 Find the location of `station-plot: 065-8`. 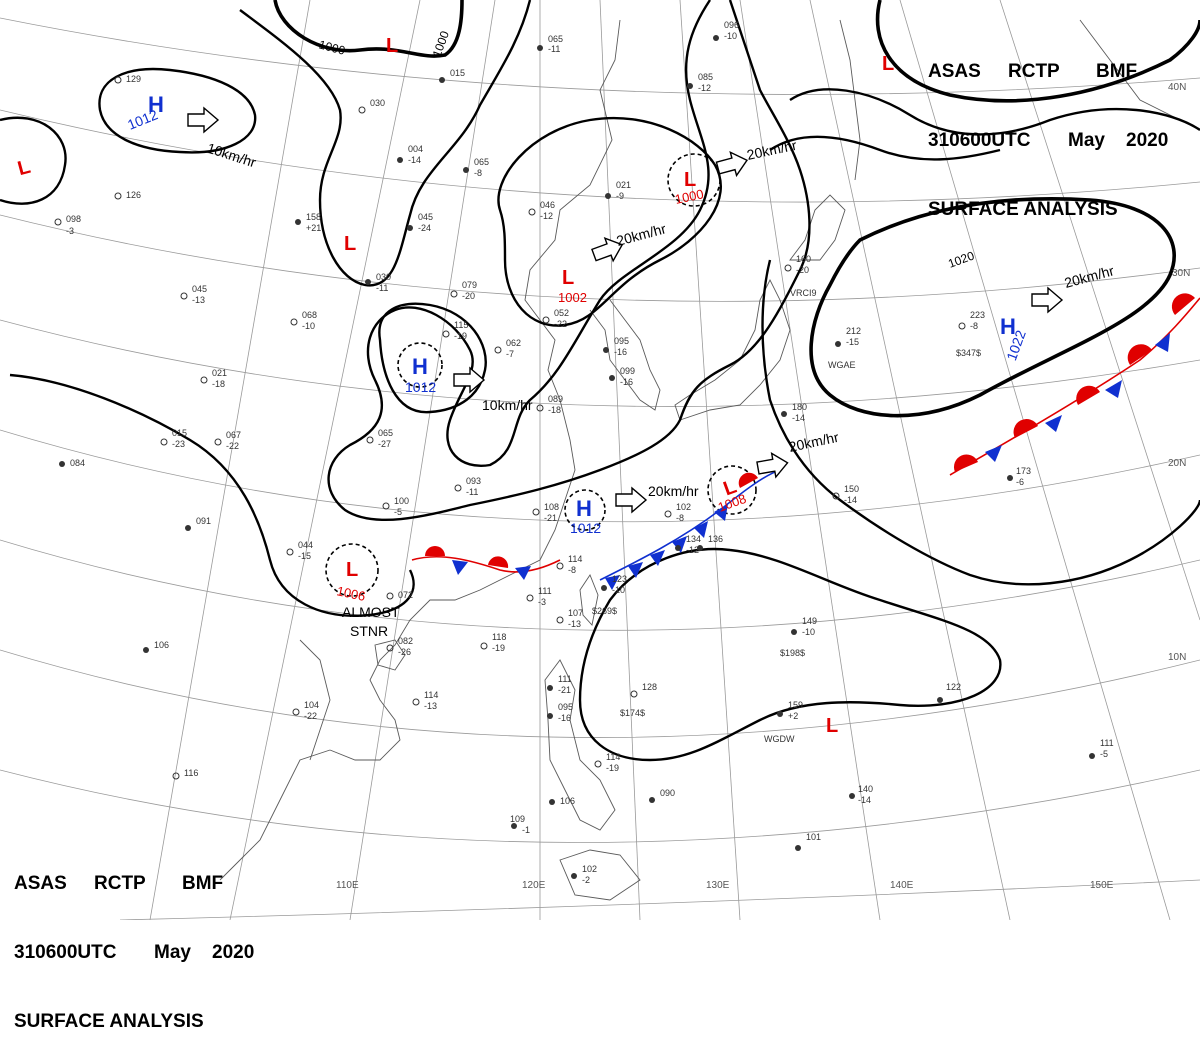

station-plot: 065-8 is located at coordinates (476, 167).